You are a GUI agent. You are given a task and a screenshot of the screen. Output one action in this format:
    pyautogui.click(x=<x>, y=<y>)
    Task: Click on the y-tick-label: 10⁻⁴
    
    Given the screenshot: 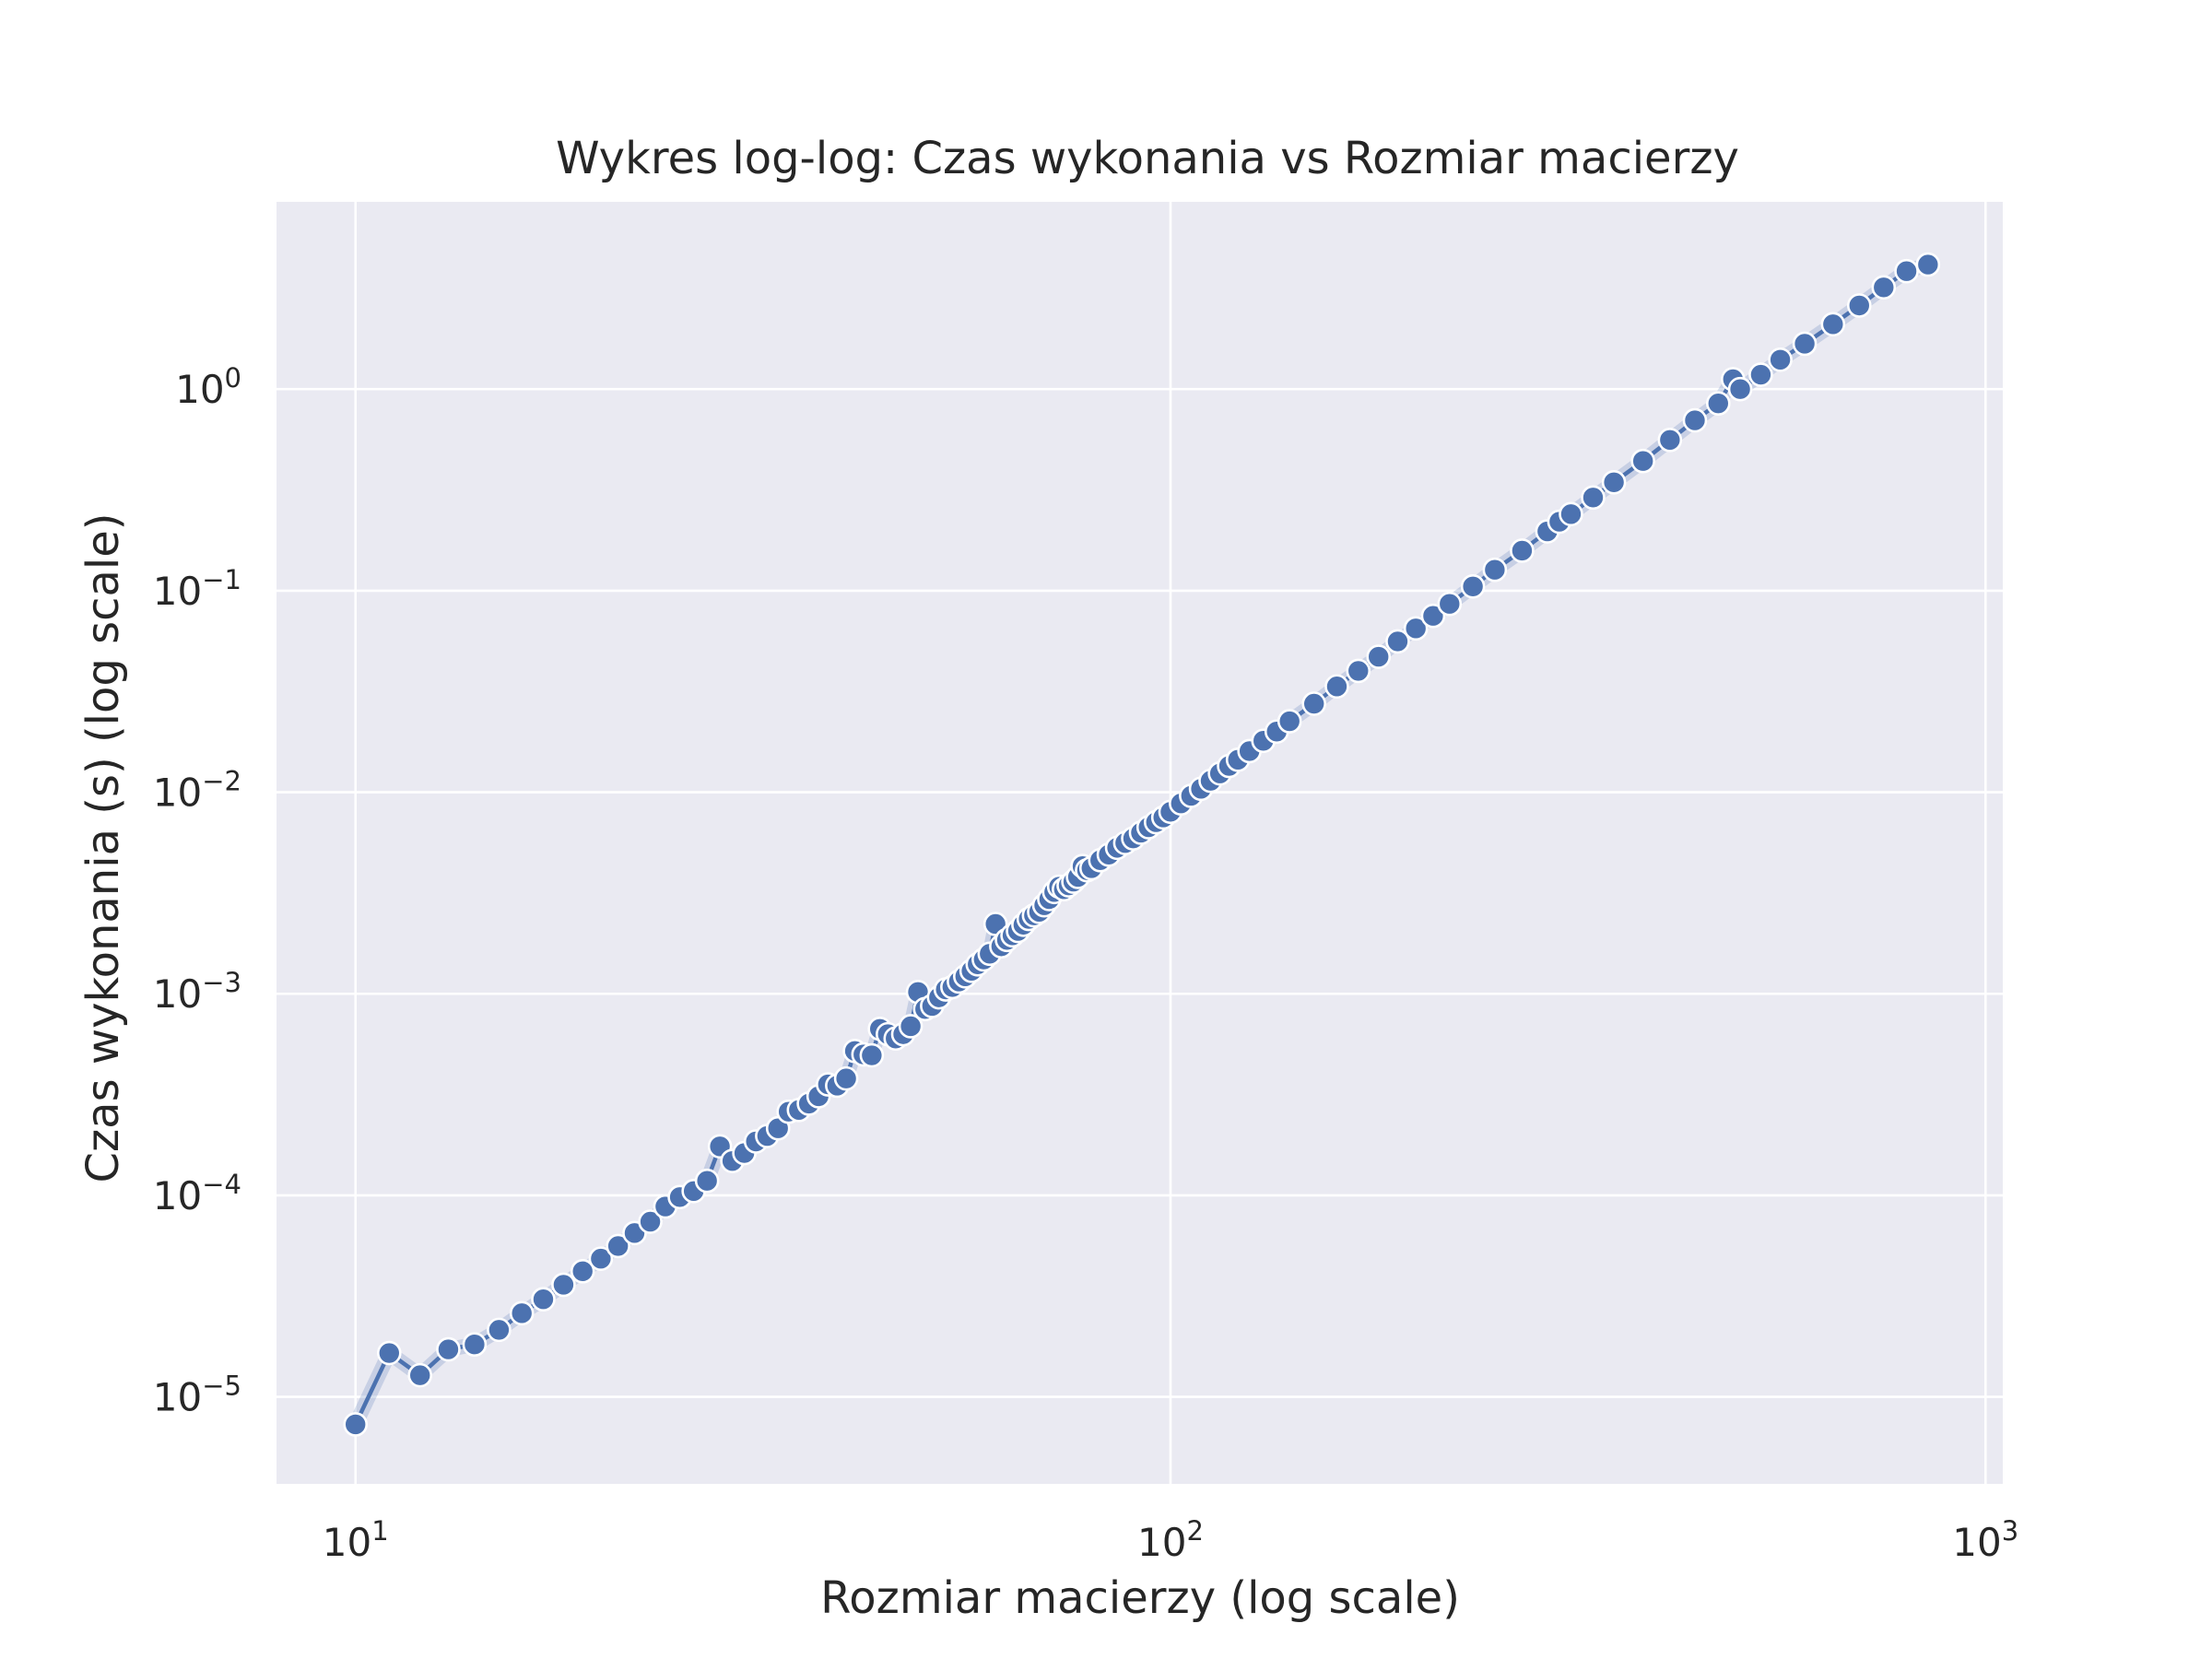 What is the action you would take?
    pyautogui.click(x=197, y=1193)
    